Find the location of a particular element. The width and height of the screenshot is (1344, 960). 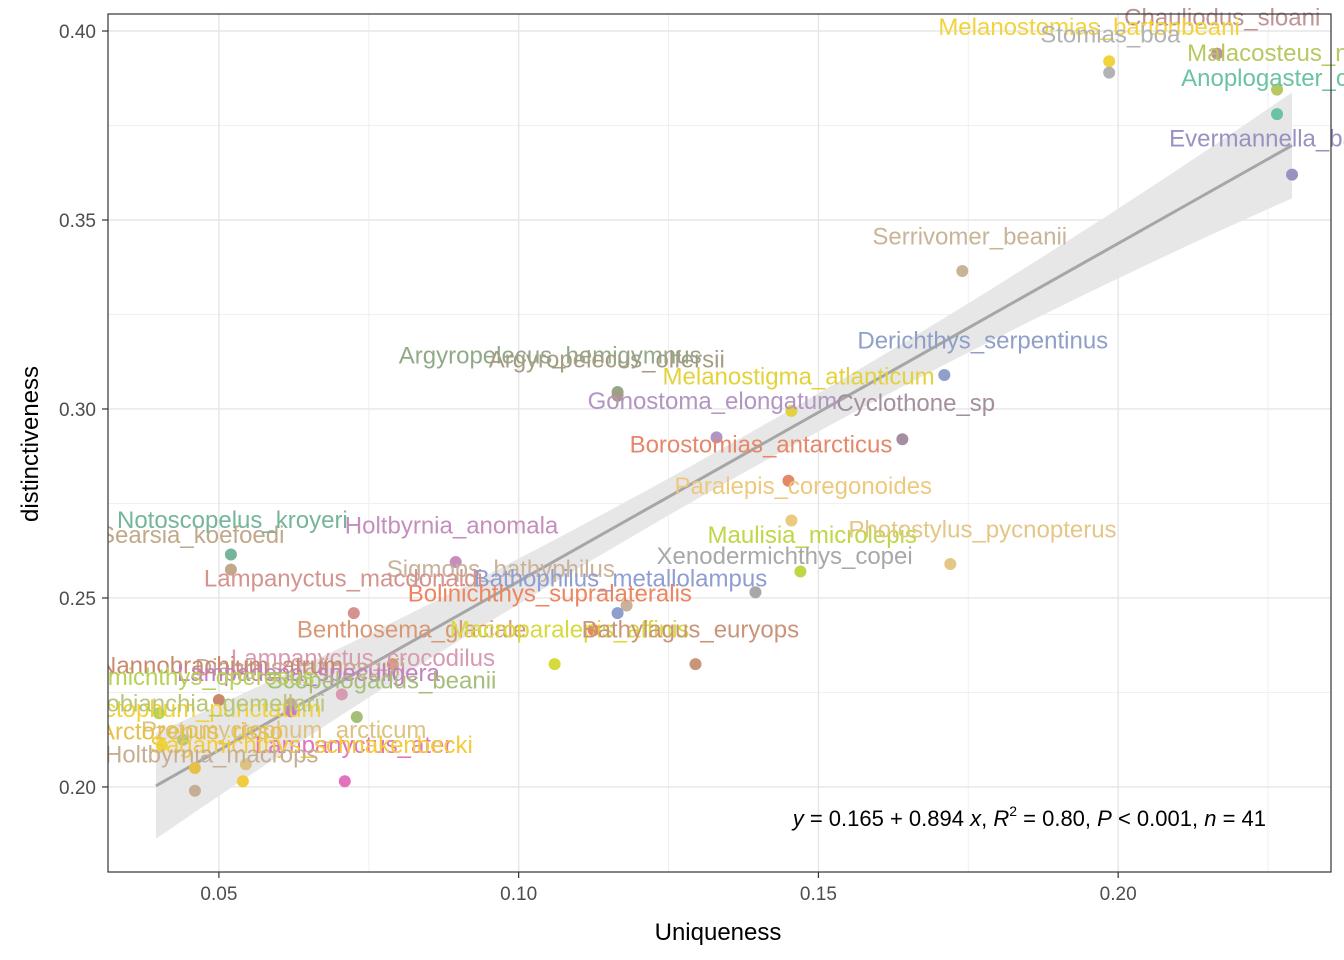

point-label: Chauliodus_sloani is located at coordinates (1222, 17).